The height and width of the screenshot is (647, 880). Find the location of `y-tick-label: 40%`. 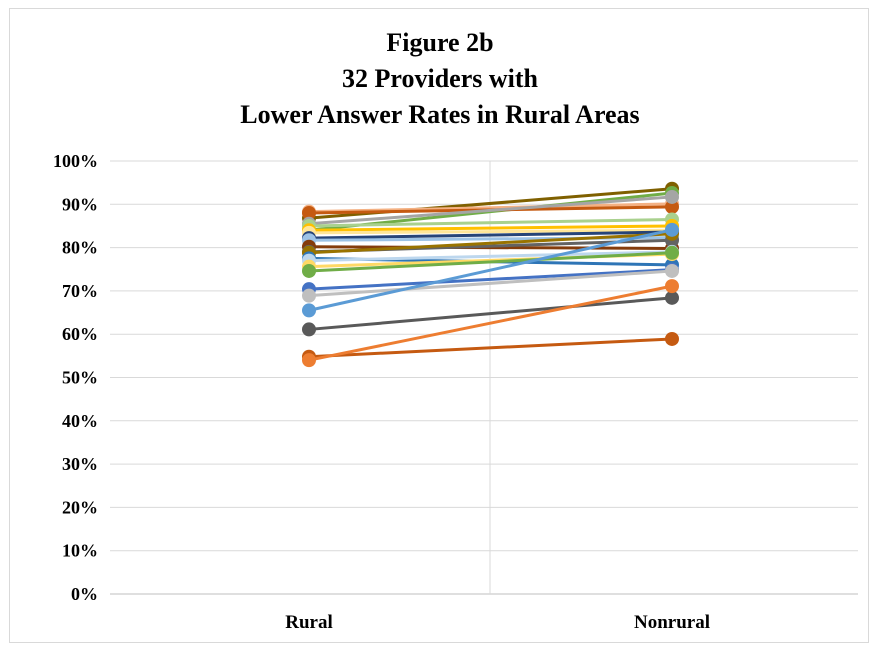

y-tick-label: 40% is located at coordinates (80, 421).